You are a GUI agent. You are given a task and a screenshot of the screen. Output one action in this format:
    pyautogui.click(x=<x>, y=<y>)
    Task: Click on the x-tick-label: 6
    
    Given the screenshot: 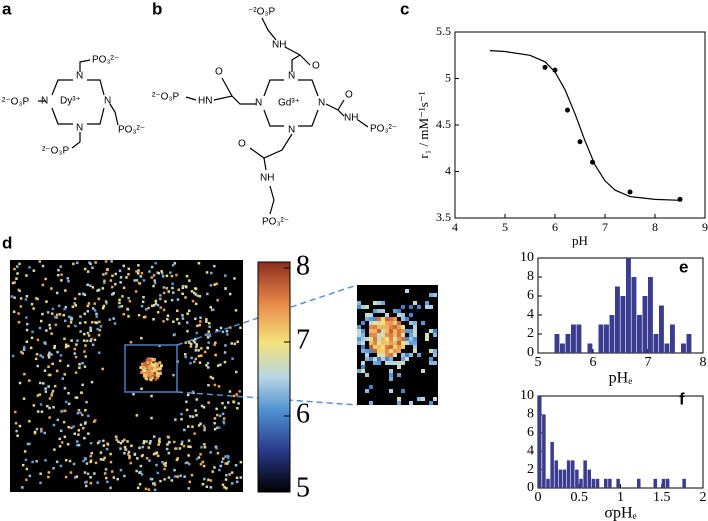 What is the action you would take?
    pyautogui.click(x=593, y=362)
    